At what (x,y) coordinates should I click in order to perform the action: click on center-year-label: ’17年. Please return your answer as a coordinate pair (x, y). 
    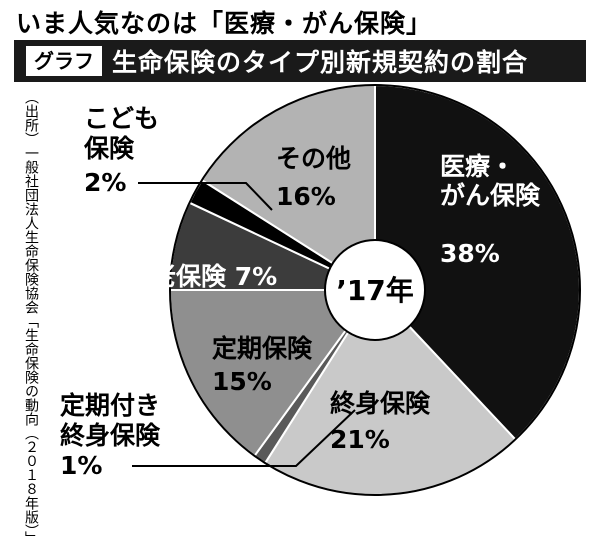
    Looking at the image, I should click on (375, 290).